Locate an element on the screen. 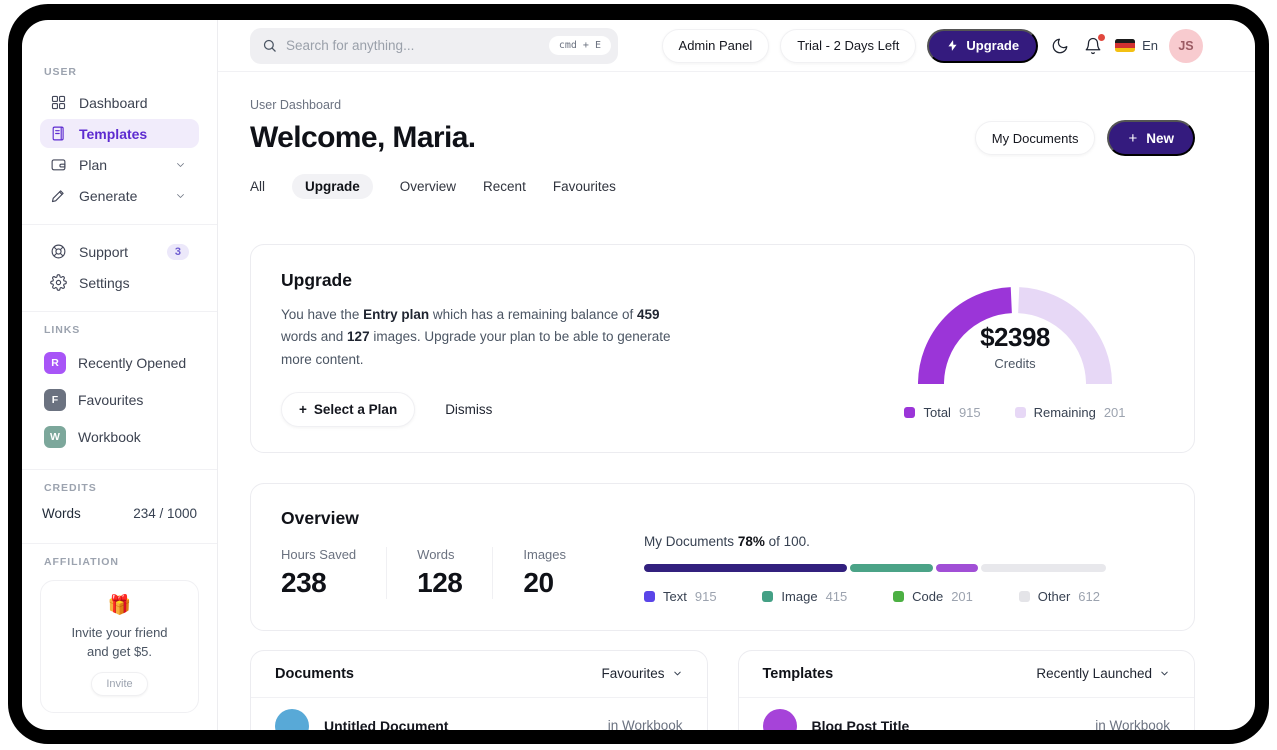 Image resolution: width=1277 pixels, height=750 pixels. overview-card-title: Overview is located at coordinates (320, 517).